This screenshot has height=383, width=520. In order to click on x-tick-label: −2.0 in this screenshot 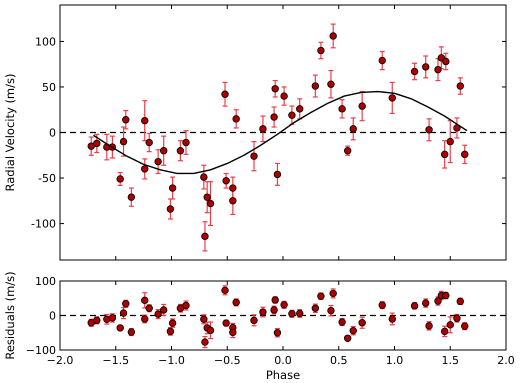, I will do `click(60, 360)`.